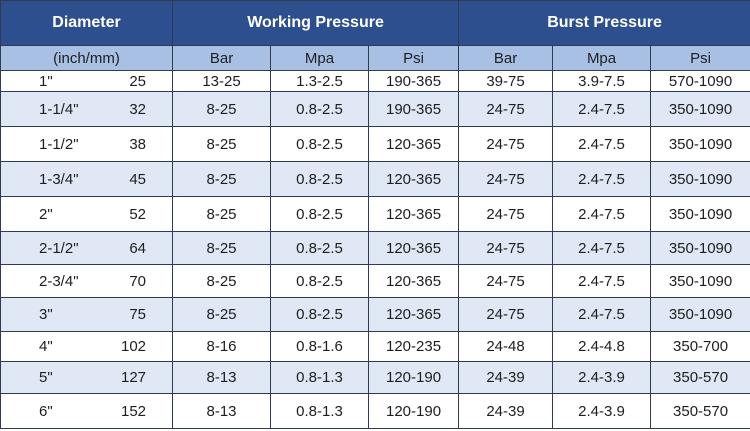 This screenshot has width=750, height=431. I want to click on pressure-cell: 39-75, so click(506, 81).